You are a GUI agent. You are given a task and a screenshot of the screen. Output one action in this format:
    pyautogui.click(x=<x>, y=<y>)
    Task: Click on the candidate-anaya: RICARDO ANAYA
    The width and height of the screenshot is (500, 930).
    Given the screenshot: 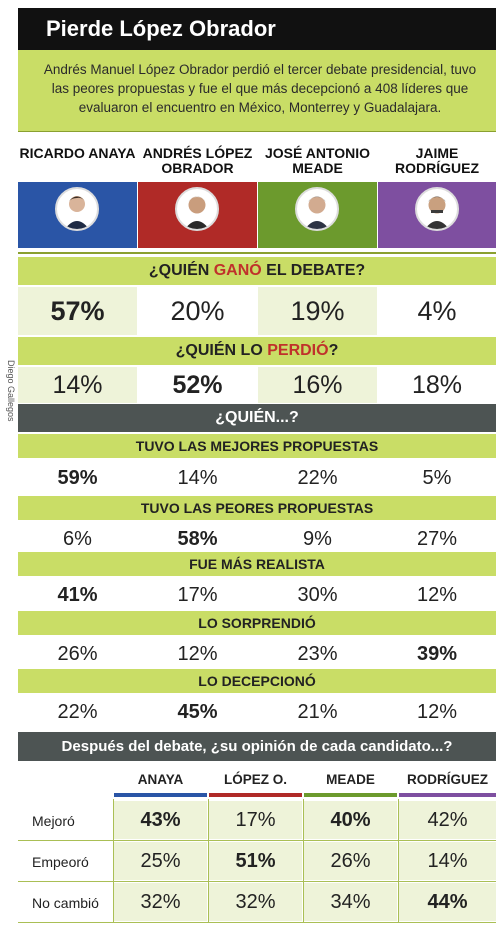 What is the action you would take?
    pyautogui.click(x=77, y=194)
    